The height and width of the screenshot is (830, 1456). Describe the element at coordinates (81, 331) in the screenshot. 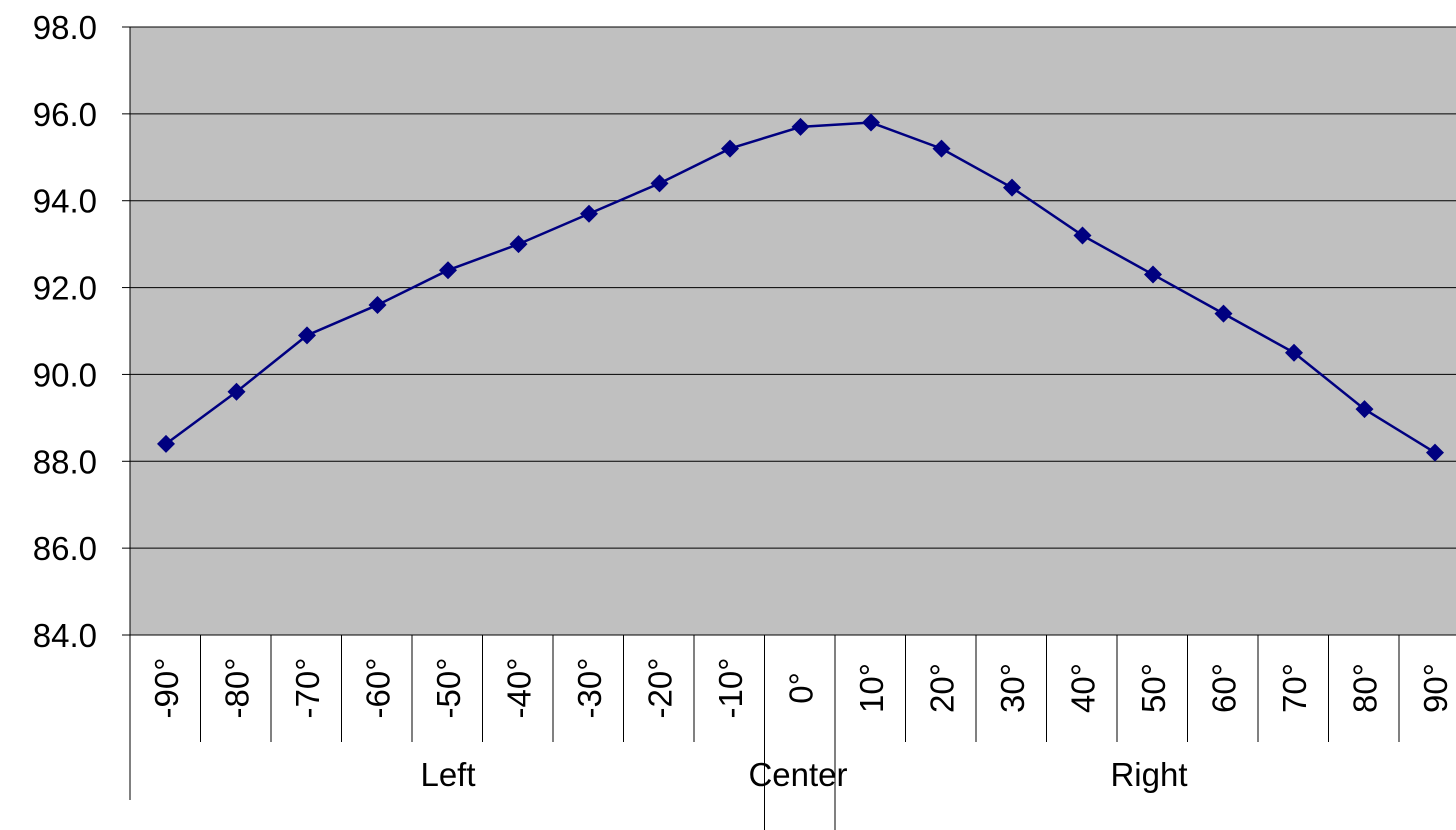

I see `y-axis: 84.0 86.0 88.0 90.0 92.0 94.0 96.0 98.0` at that location.